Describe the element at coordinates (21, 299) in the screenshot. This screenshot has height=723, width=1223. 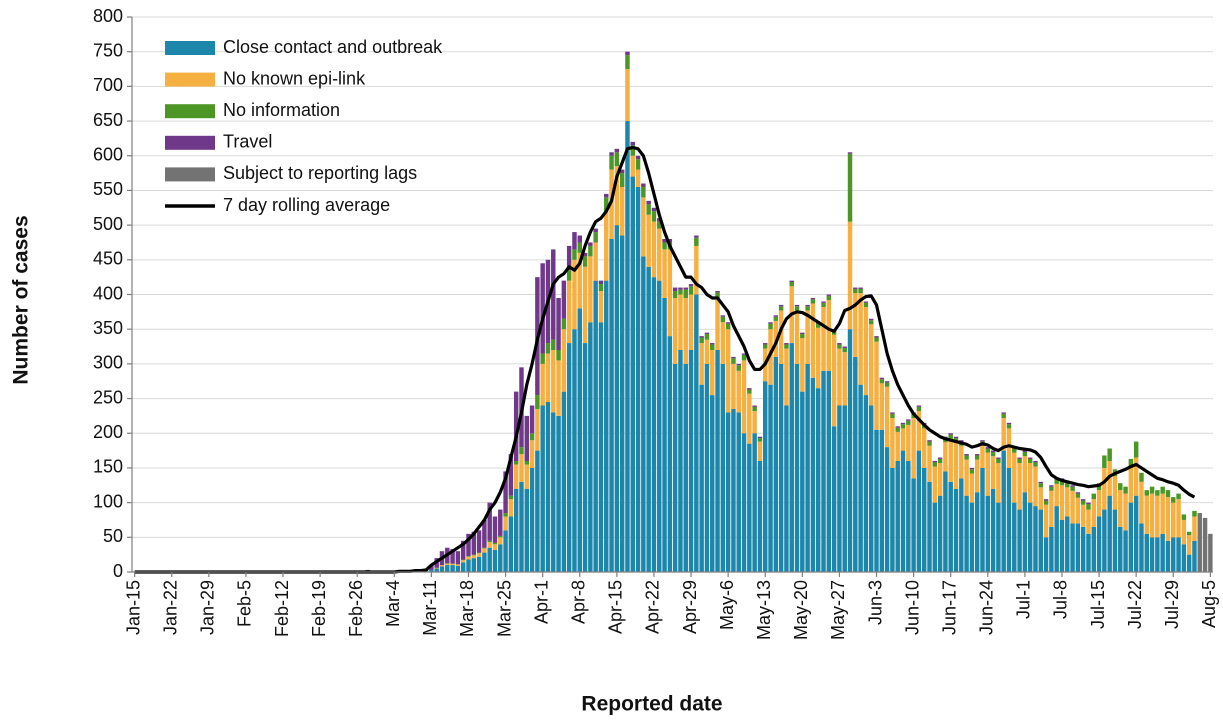
I see `y-axis-title: Number of cases` at that location.